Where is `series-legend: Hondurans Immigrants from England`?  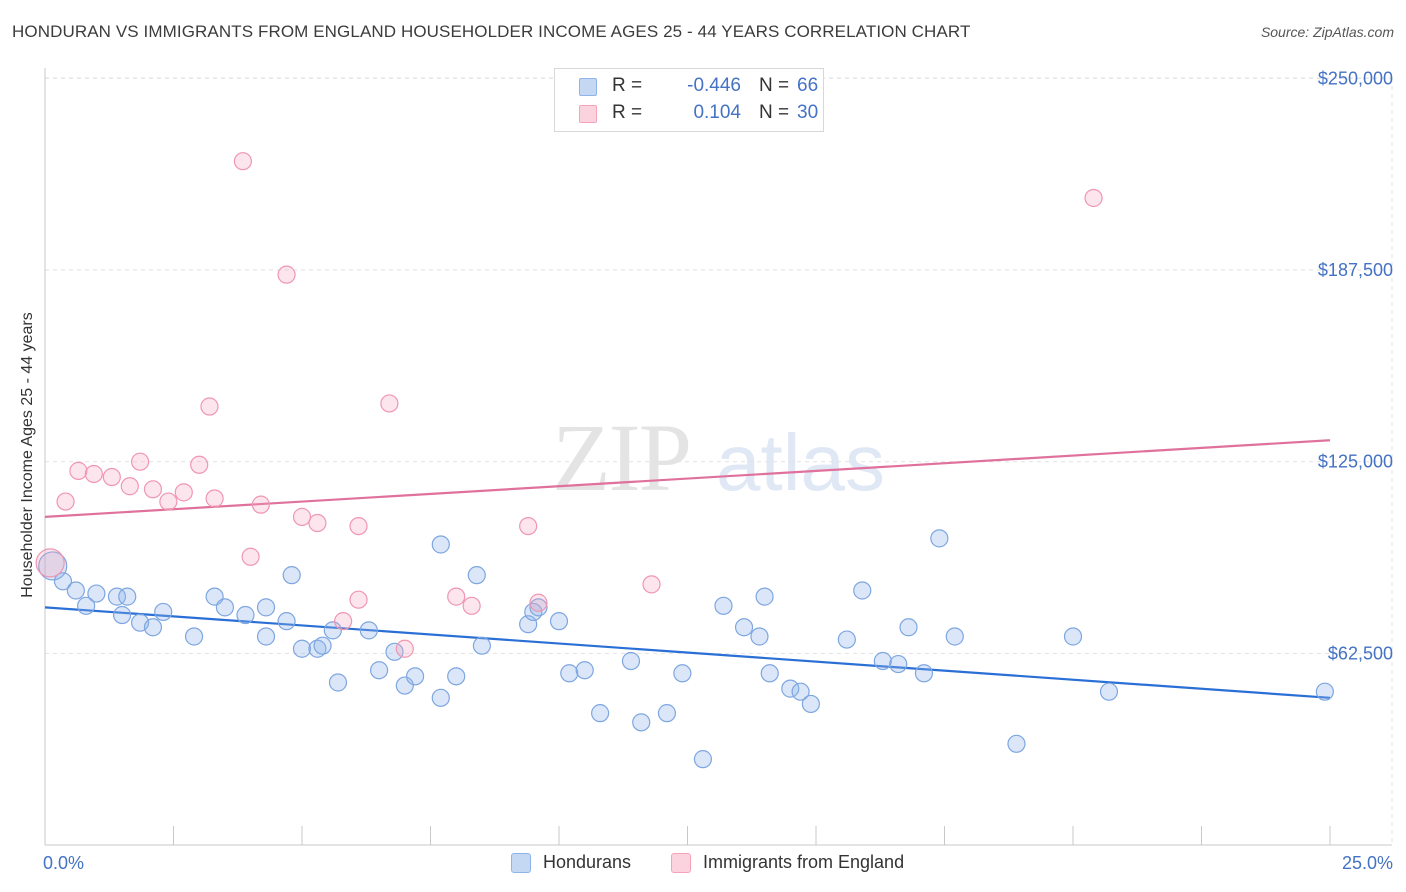
series-legend: Hondurans Immigrants from England is located at coordinates (703, 864).